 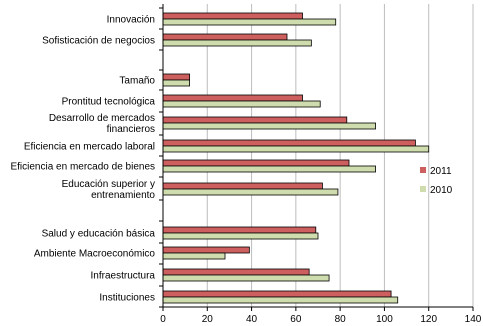 I want to click on category-label-12: Infraestructura, so click(x=123, y=276).